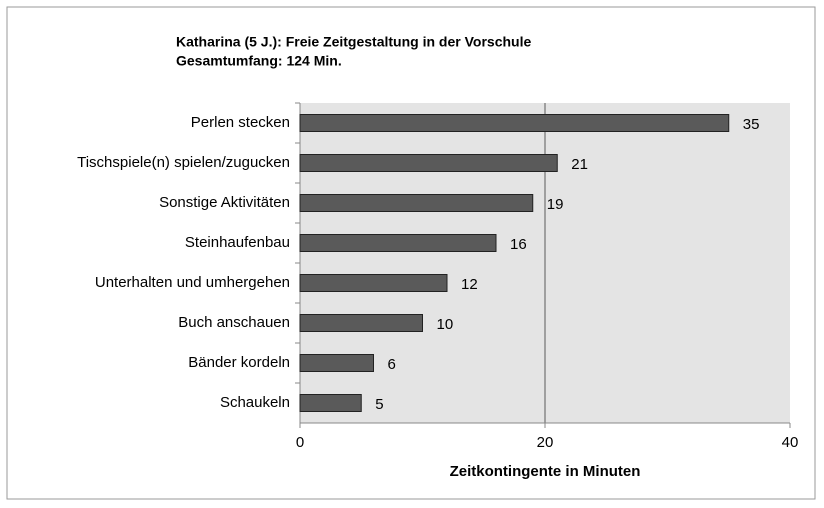 This screenshot has width=824, height=508. I want to click on y-tick-label: Steinhaufenbau, so click(237, 242).